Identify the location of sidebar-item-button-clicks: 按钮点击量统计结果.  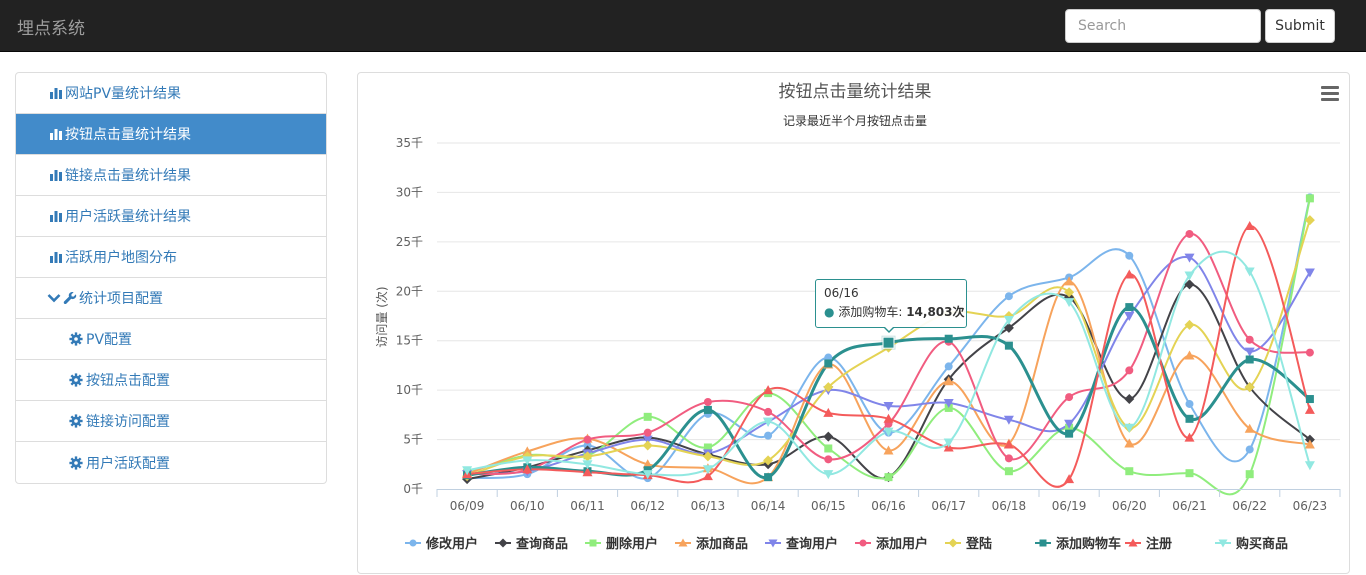
(171, 134).